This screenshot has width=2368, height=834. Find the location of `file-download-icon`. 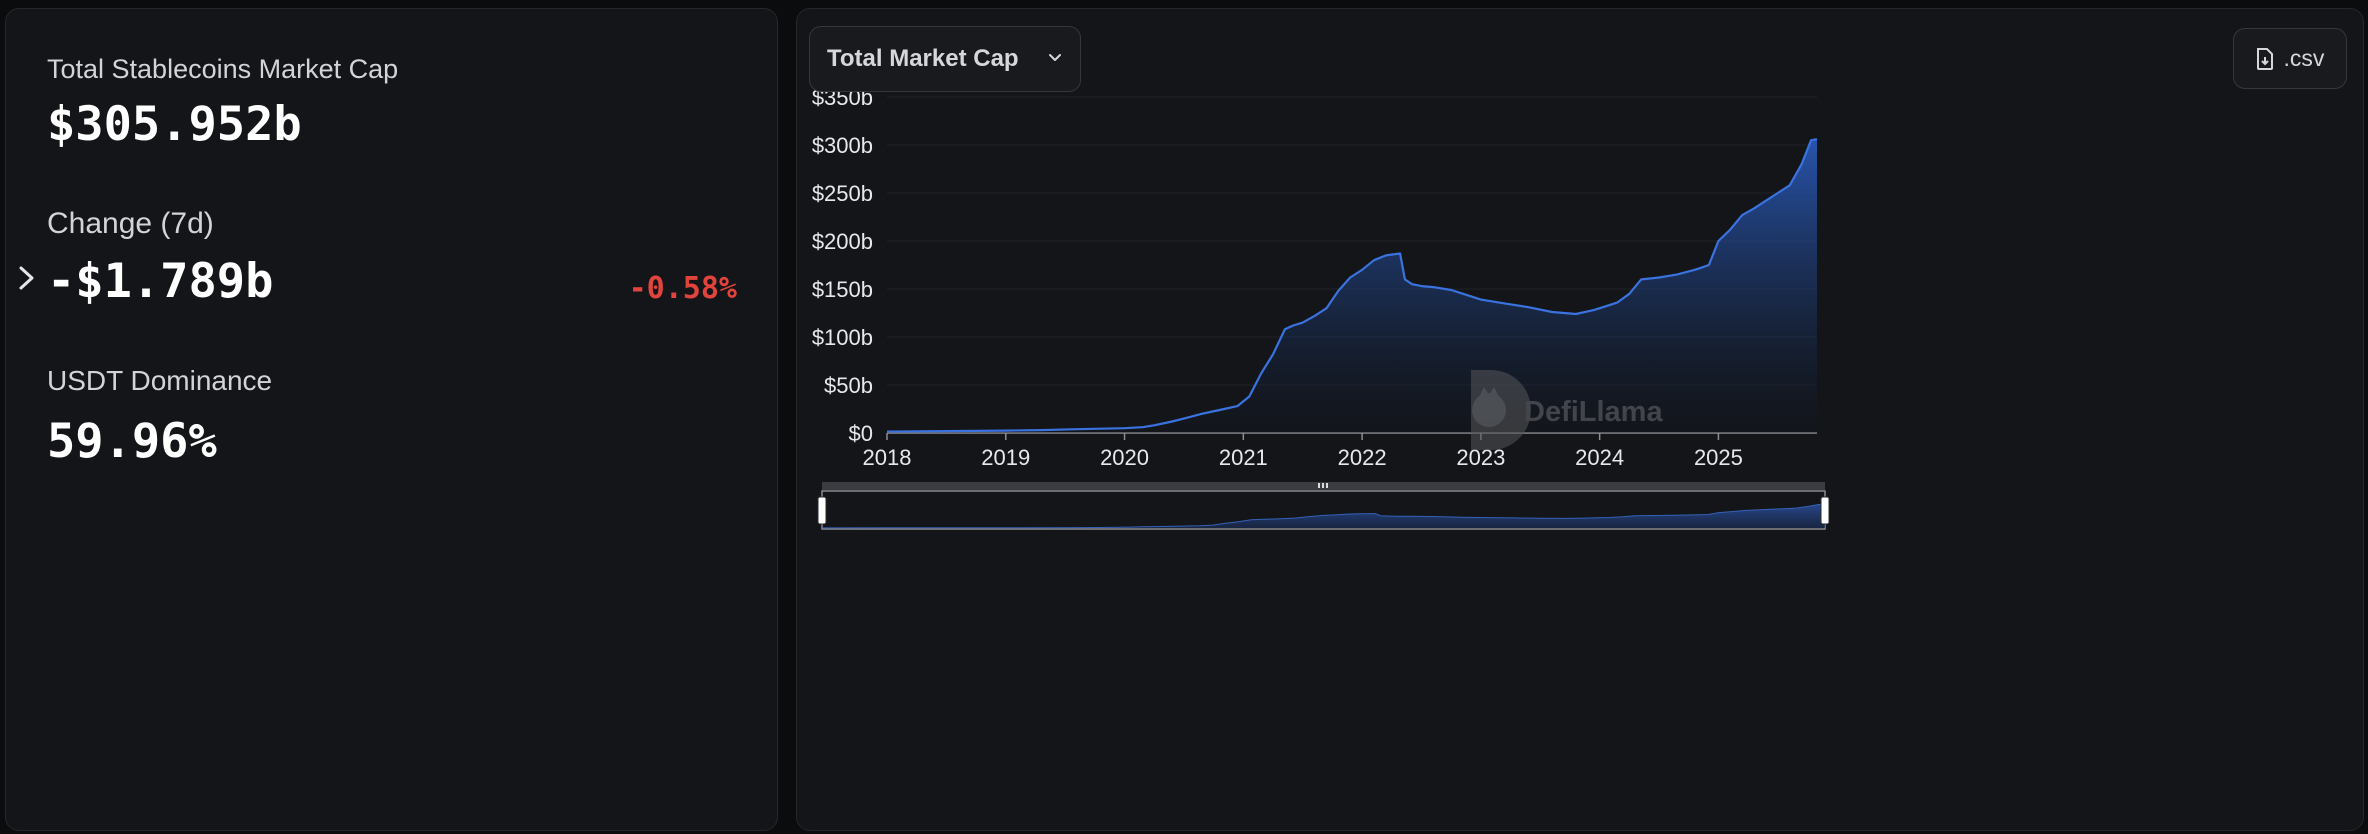

file-download-icon is located at coordinates (2264, 58).